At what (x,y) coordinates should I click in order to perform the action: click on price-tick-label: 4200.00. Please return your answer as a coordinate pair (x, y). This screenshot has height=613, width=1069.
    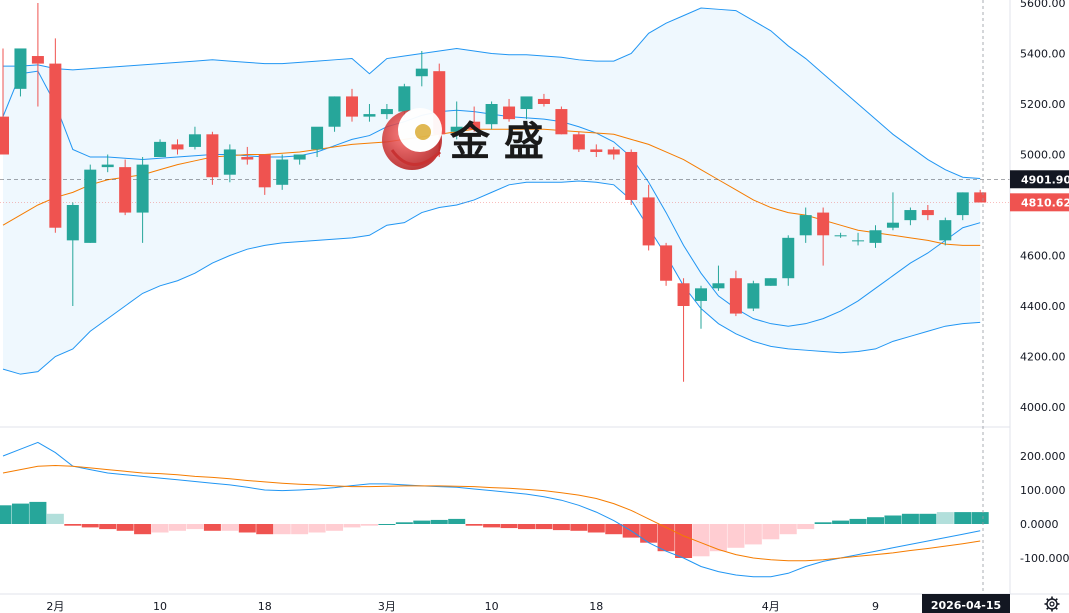
    Looking at the image, I should click on (1043, 357).